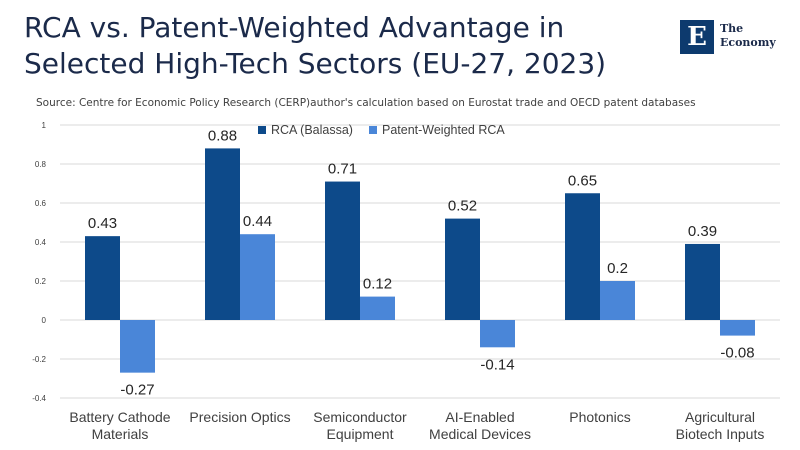  I want to click on x-category-label: Agricultural, so click(720, 417).